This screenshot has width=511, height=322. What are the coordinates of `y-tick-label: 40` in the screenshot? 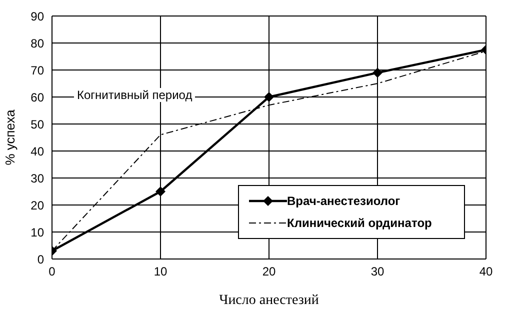 It's located at (37, 151).